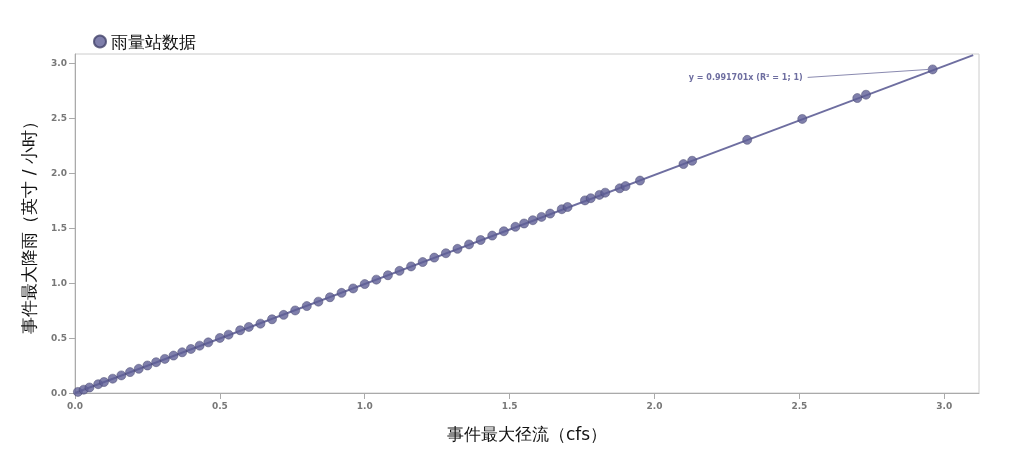  Describe the element at coordinates (654, 405) in the screenshot. I see `x-tick-label: 2.0` at that location.